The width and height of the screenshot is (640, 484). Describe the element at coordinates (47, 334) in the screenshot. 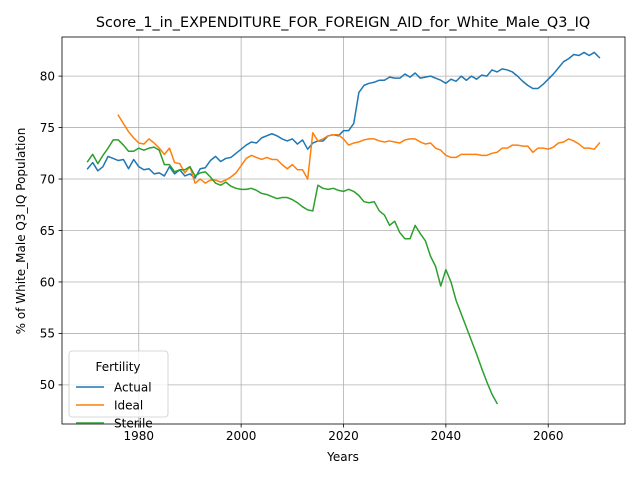

I see `y-tick-label: 55` at that location.